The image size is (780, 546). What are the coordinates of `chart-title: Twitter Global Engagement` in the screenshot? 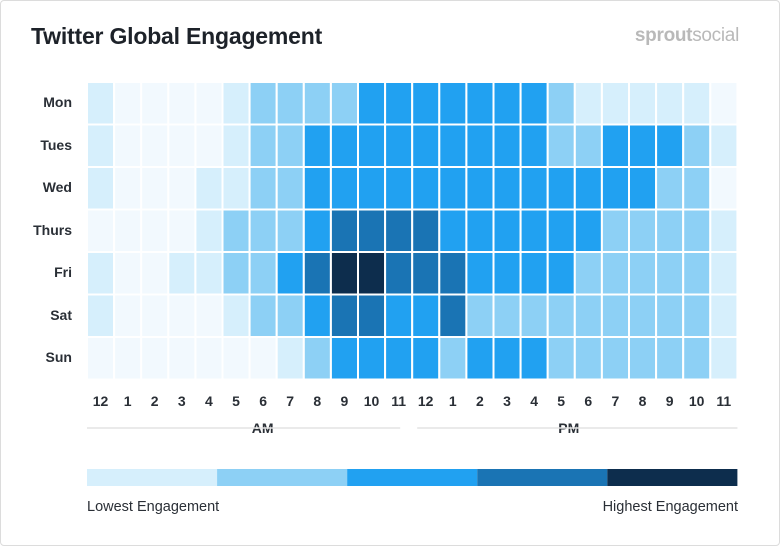 It's located at (177, 36).